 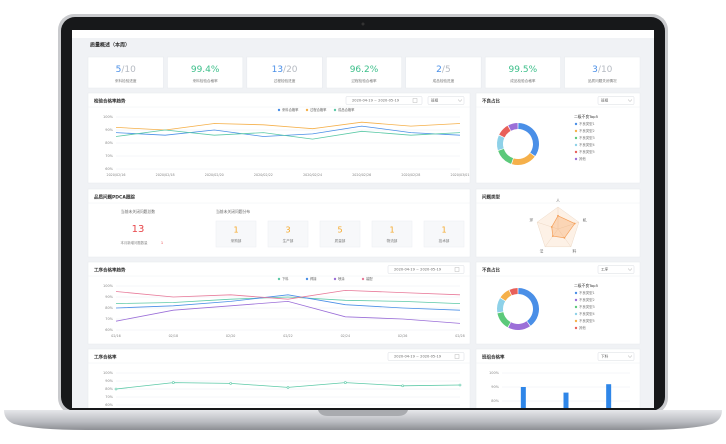 What do you see at coordinates (346, 109) in the screenshot?
I see `legend-label: 成品合格率` at bounding box center [346, 109].